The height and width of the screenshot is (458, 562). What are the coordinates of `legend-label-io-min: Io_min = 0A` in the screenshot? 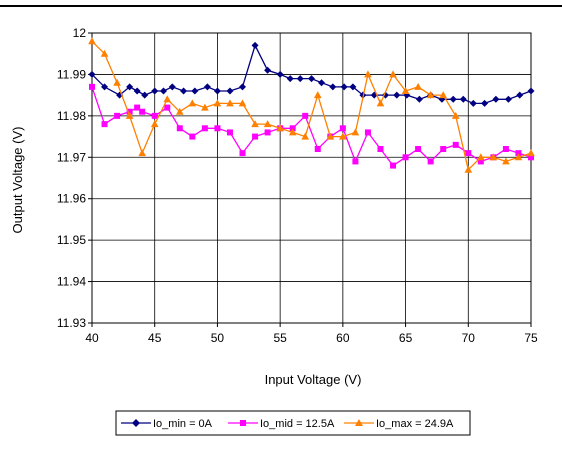 It's located at (183, 424).